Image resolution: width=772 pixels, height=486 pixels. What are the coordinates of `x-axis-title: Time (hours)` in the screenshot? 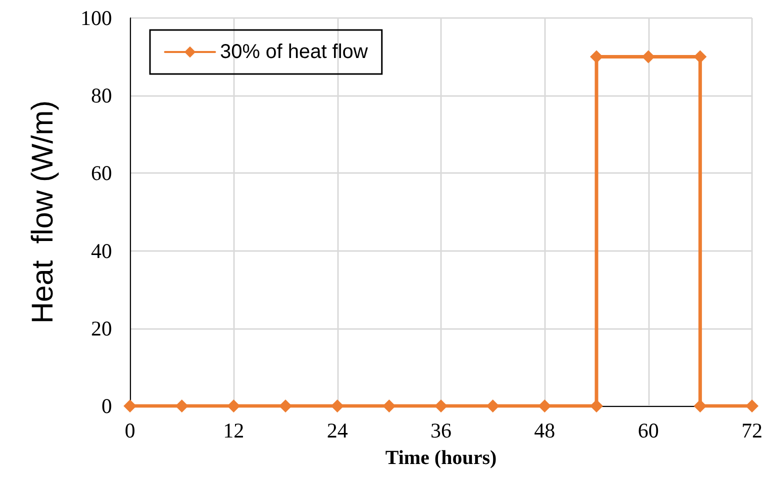 It's located at (441, 458).